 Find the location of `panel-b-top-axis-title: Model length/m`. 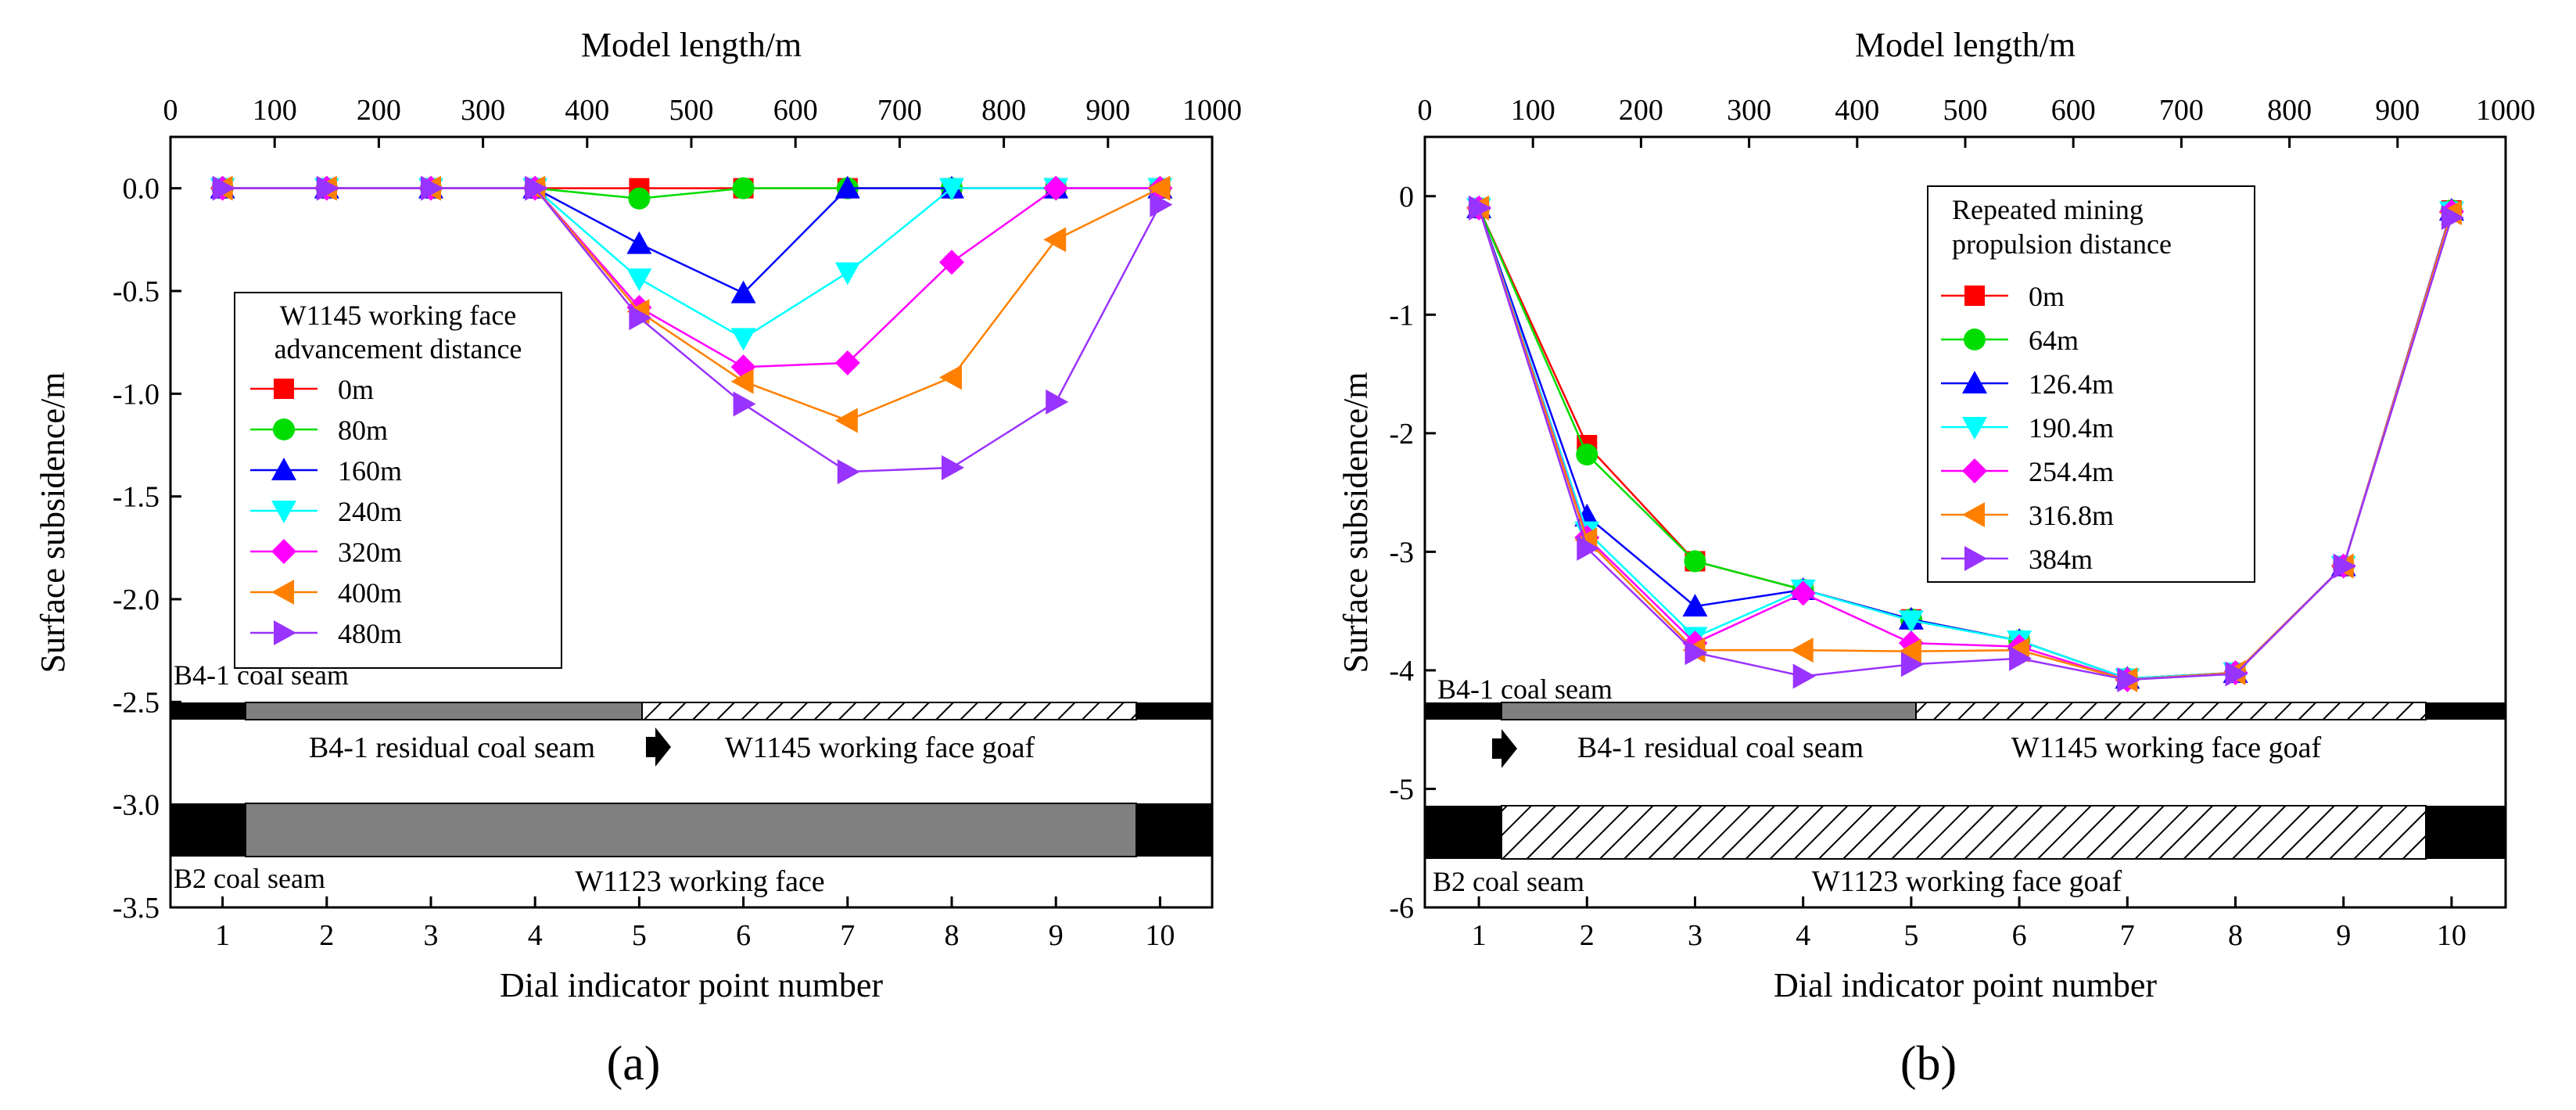

panel-b-top-axis-title: Model length/m is located at coordinates (1965, 45).